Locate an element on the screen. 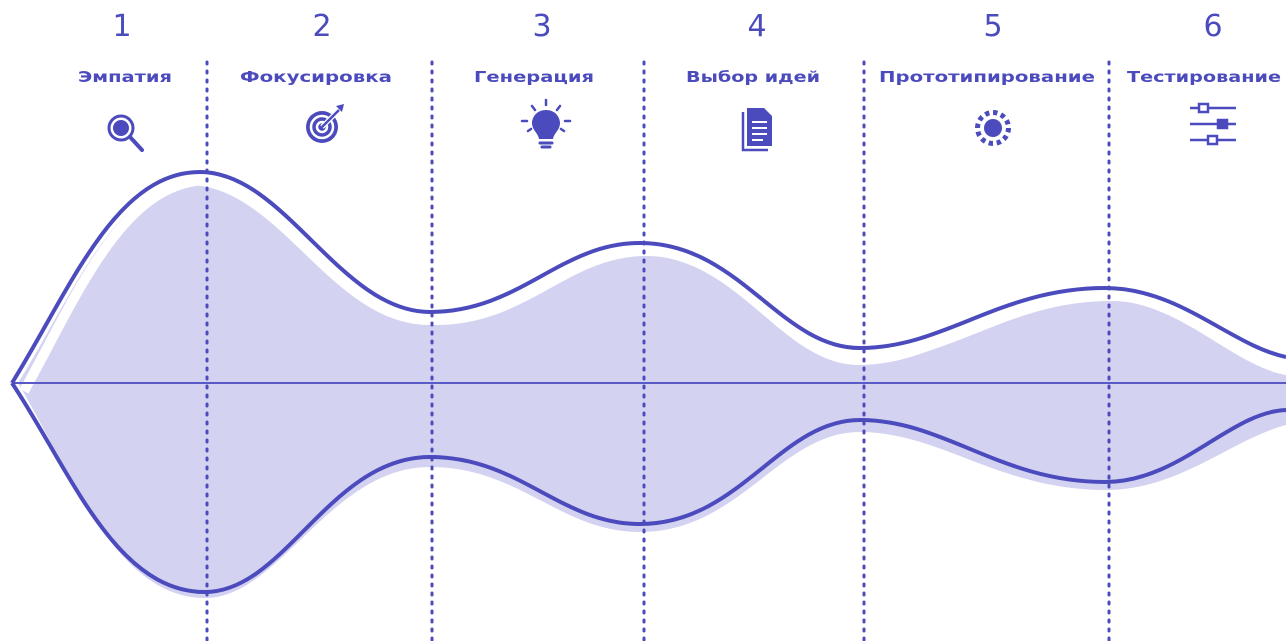 Image resolution: width=1286 pixels, height=641 pixels. stage-name-6: Тестирование is located at coordinates (1204, 77).